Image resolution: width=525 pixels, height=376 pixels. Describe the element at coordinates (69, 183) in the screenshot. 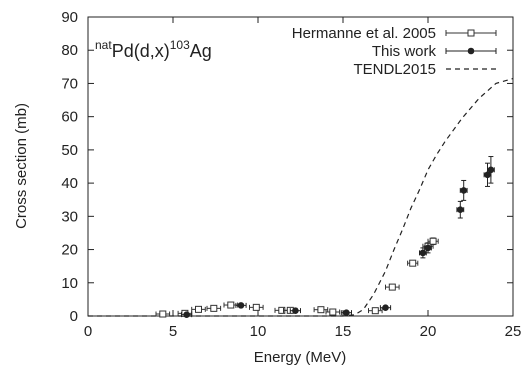

I see `y-tick-label: 40` at that location.